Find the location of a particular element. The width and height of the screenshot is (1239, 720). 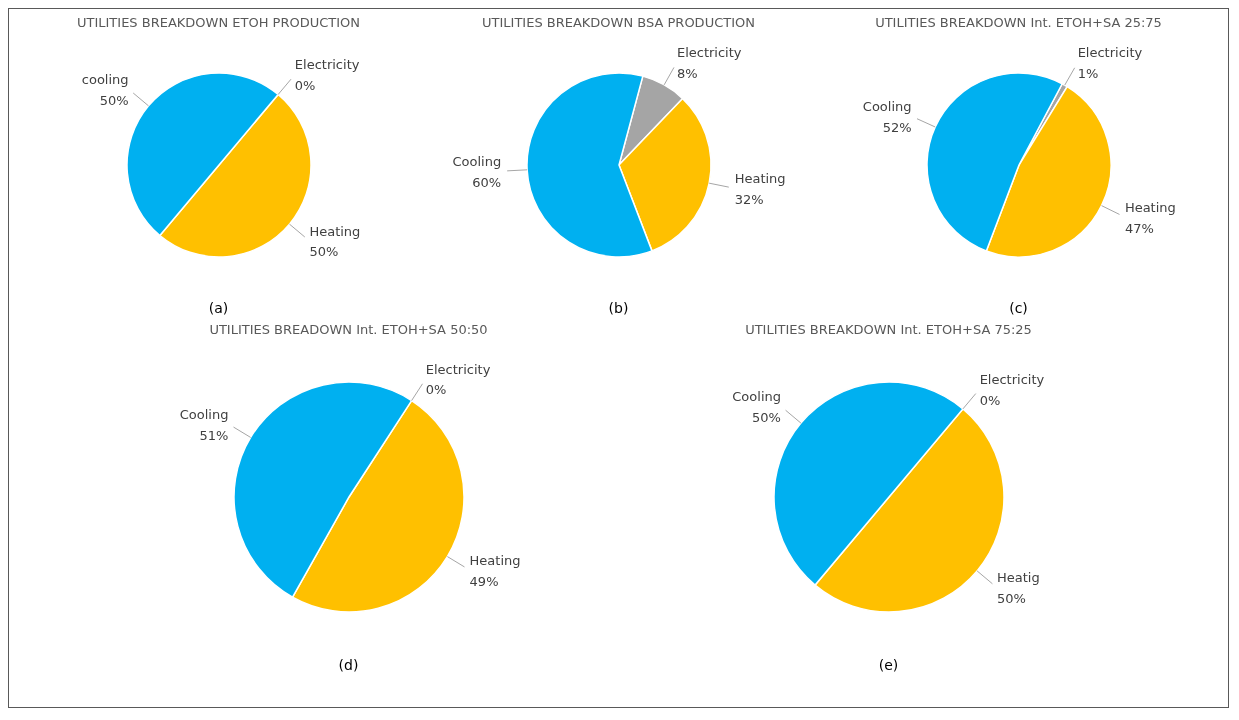

text: (a) is located at coordinates (218, 308).